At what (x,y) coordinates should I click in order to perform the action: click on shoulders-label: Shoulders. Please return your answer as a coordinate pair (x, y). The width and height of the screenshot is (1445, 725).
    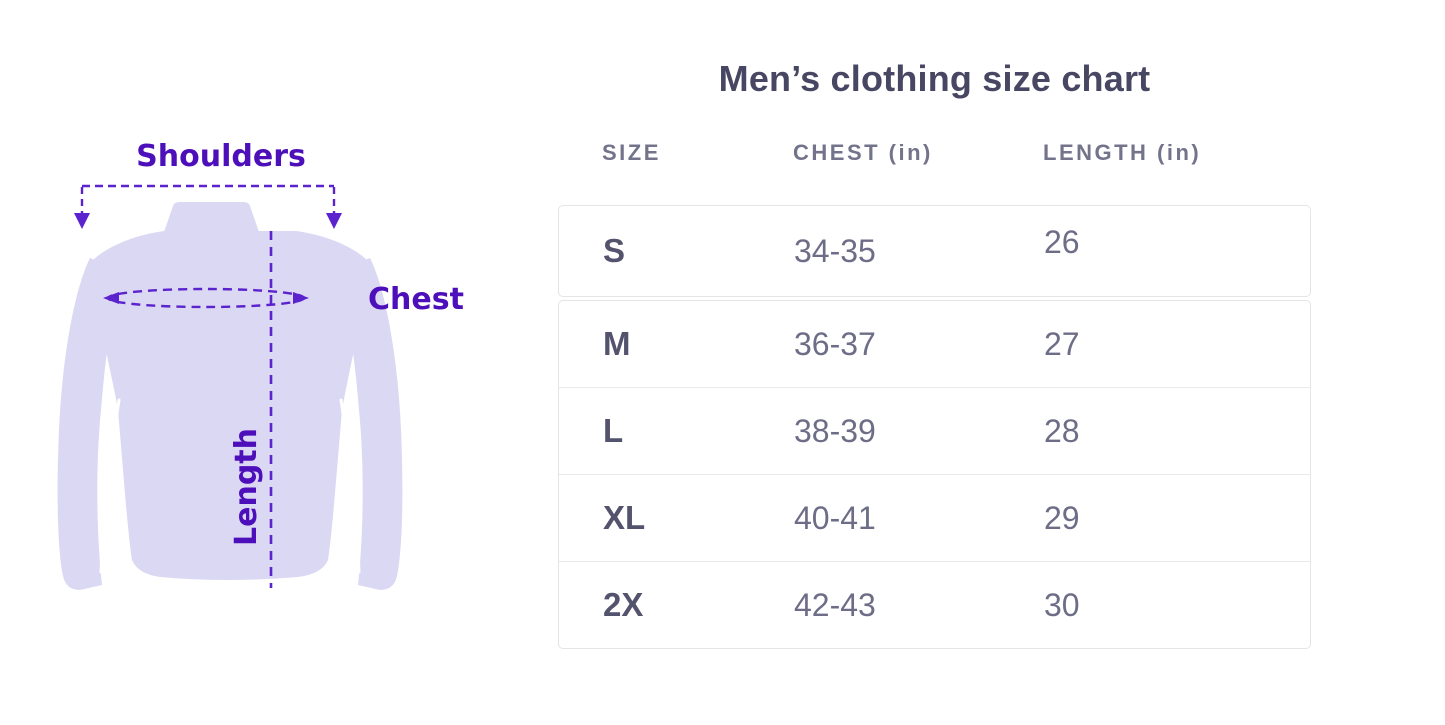
    Looking at the image, I should click on (221, 156).